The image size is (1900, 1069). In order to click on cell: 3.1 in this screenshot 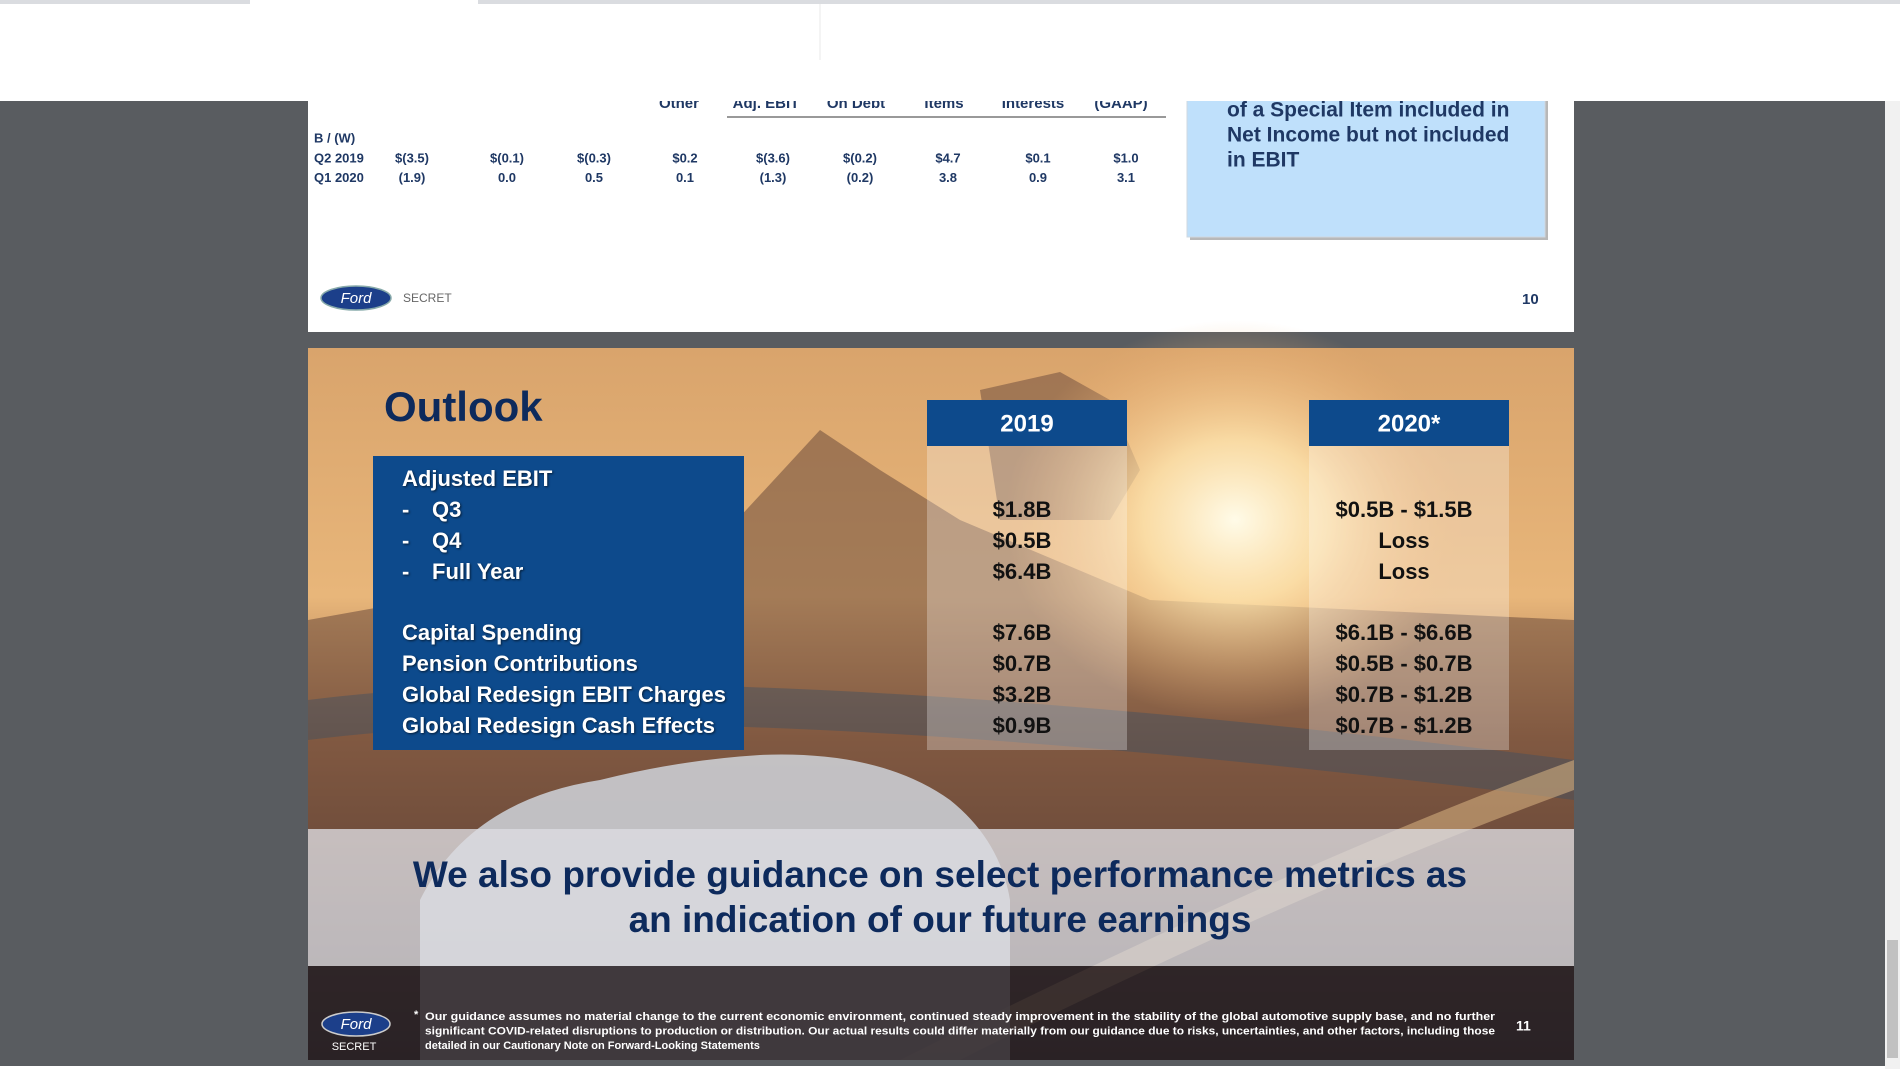, I will do `click(1126, 177)`.